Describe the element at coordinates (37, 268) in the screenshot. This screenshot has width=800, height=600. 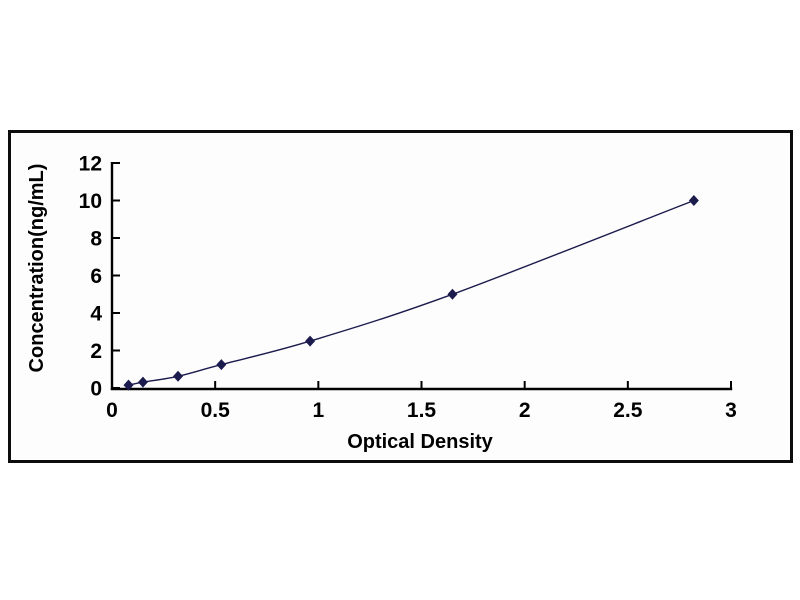
I see `y-axis-title: Concentration(ng/mL)` at that location.